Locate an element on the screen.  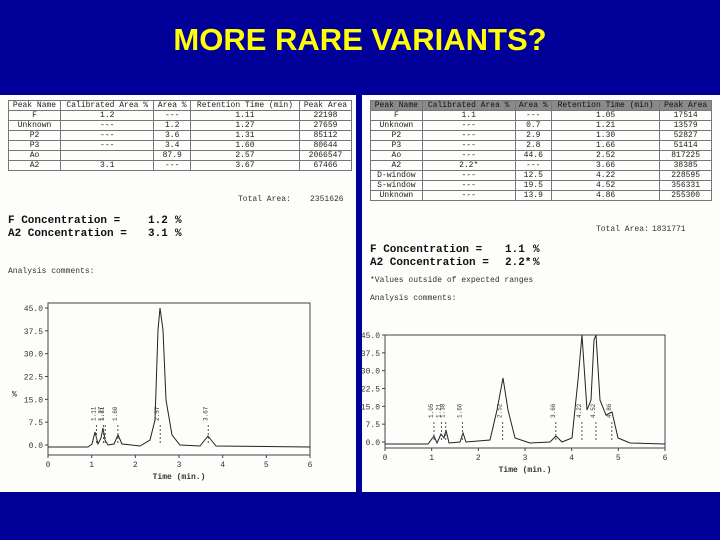
table-row: A2 2.2* --- 3.66 38385 is located at coordinates (541, 165).